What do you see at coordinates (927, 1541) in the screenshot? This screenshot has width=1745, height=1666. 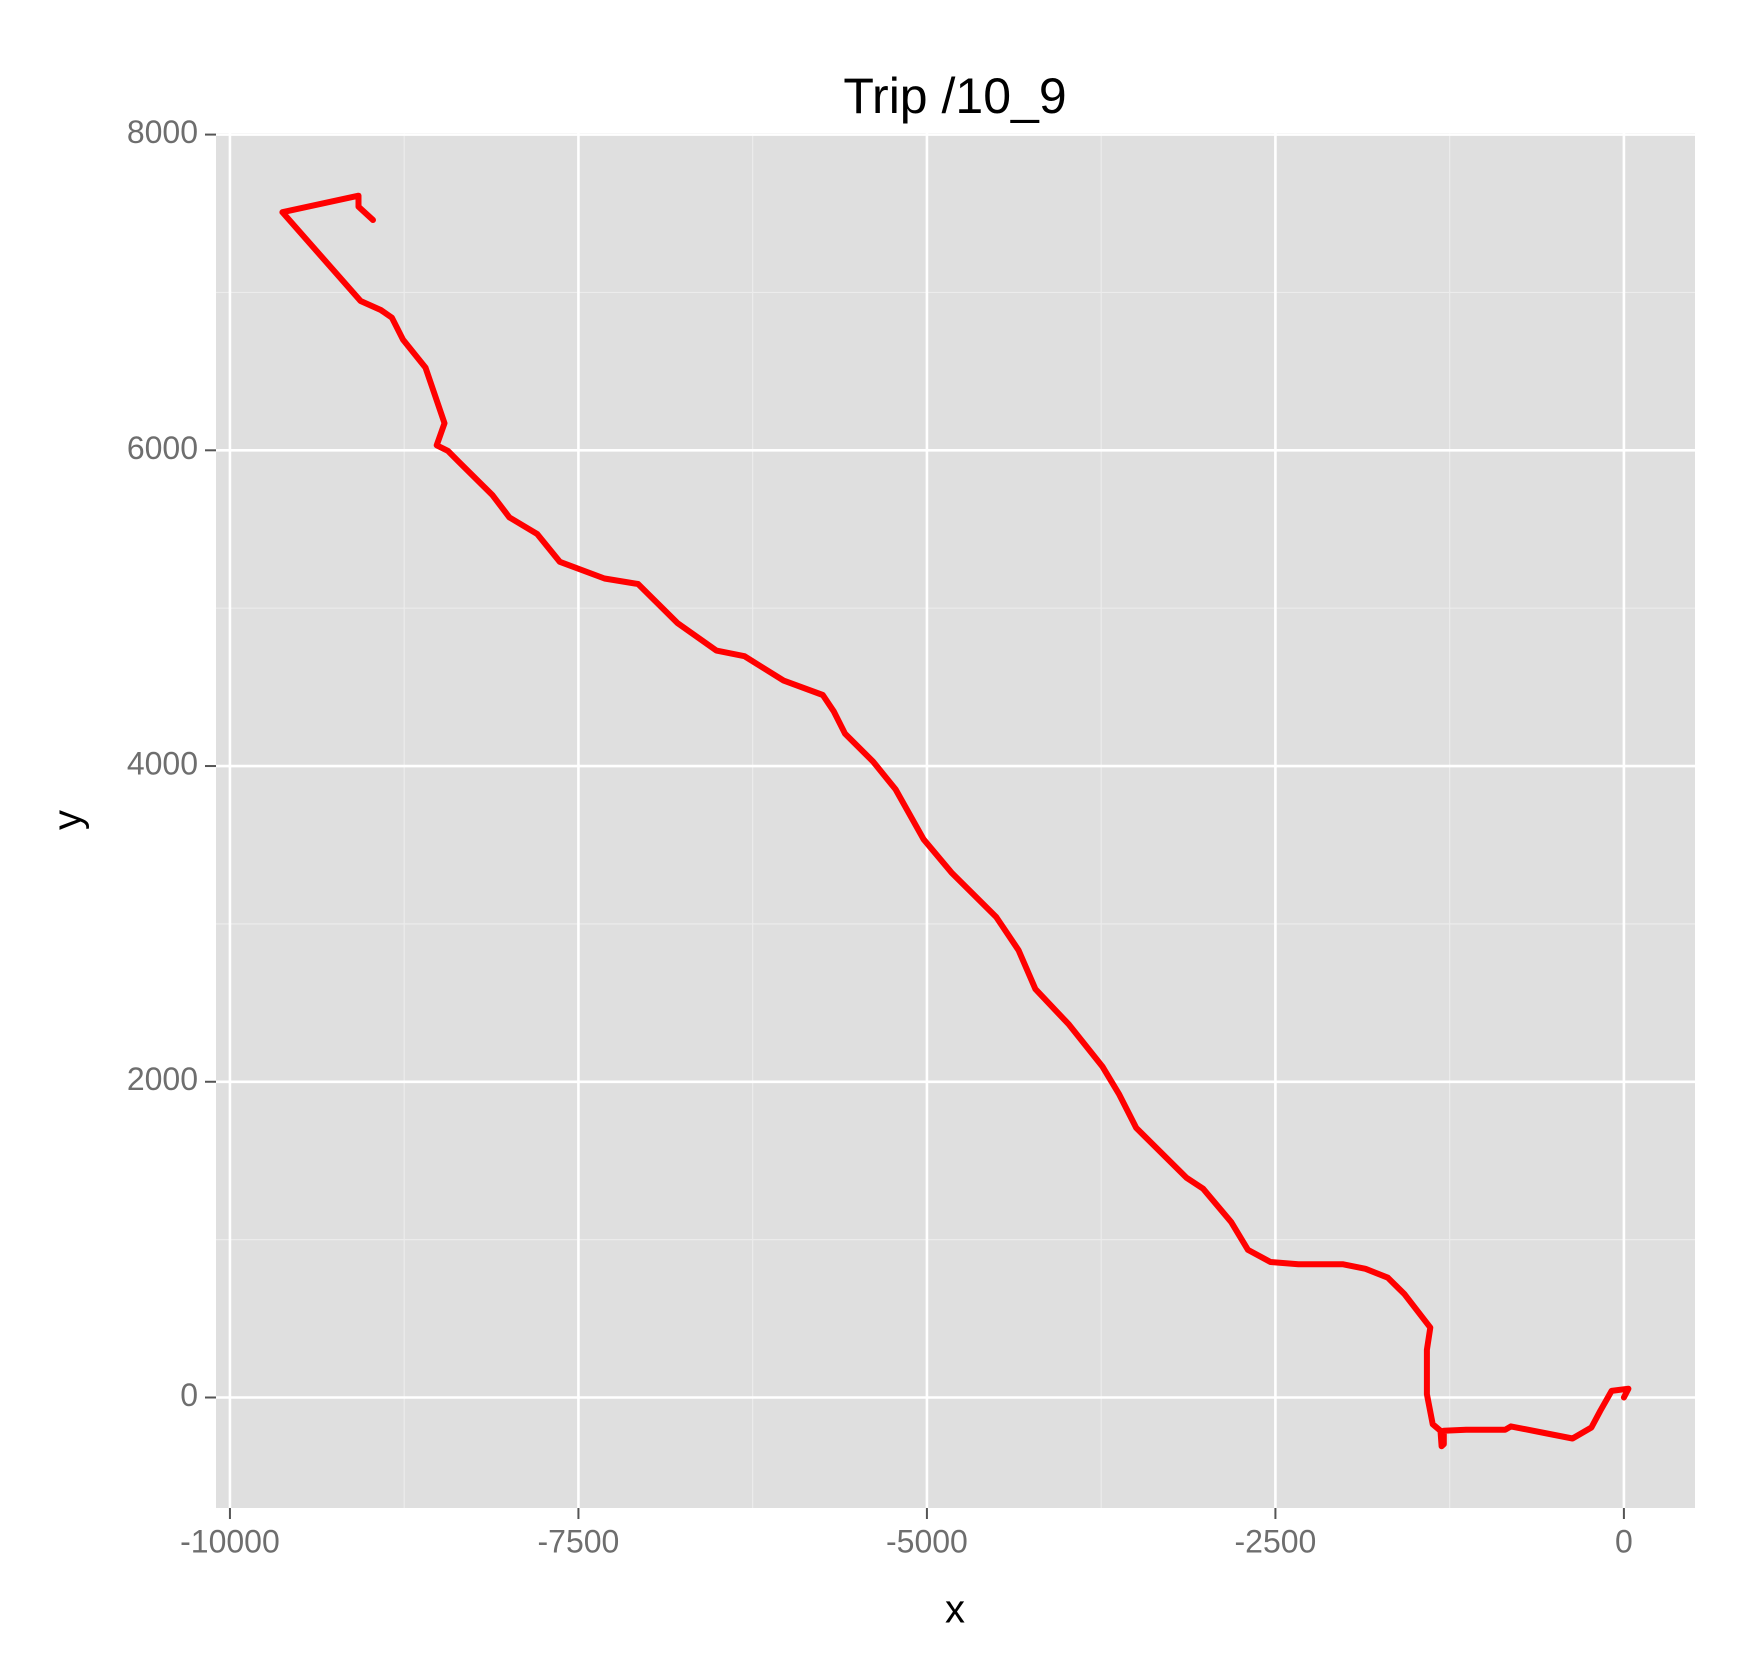 I see `x-tick-label: -5000` at bounding box center [927, 1541].